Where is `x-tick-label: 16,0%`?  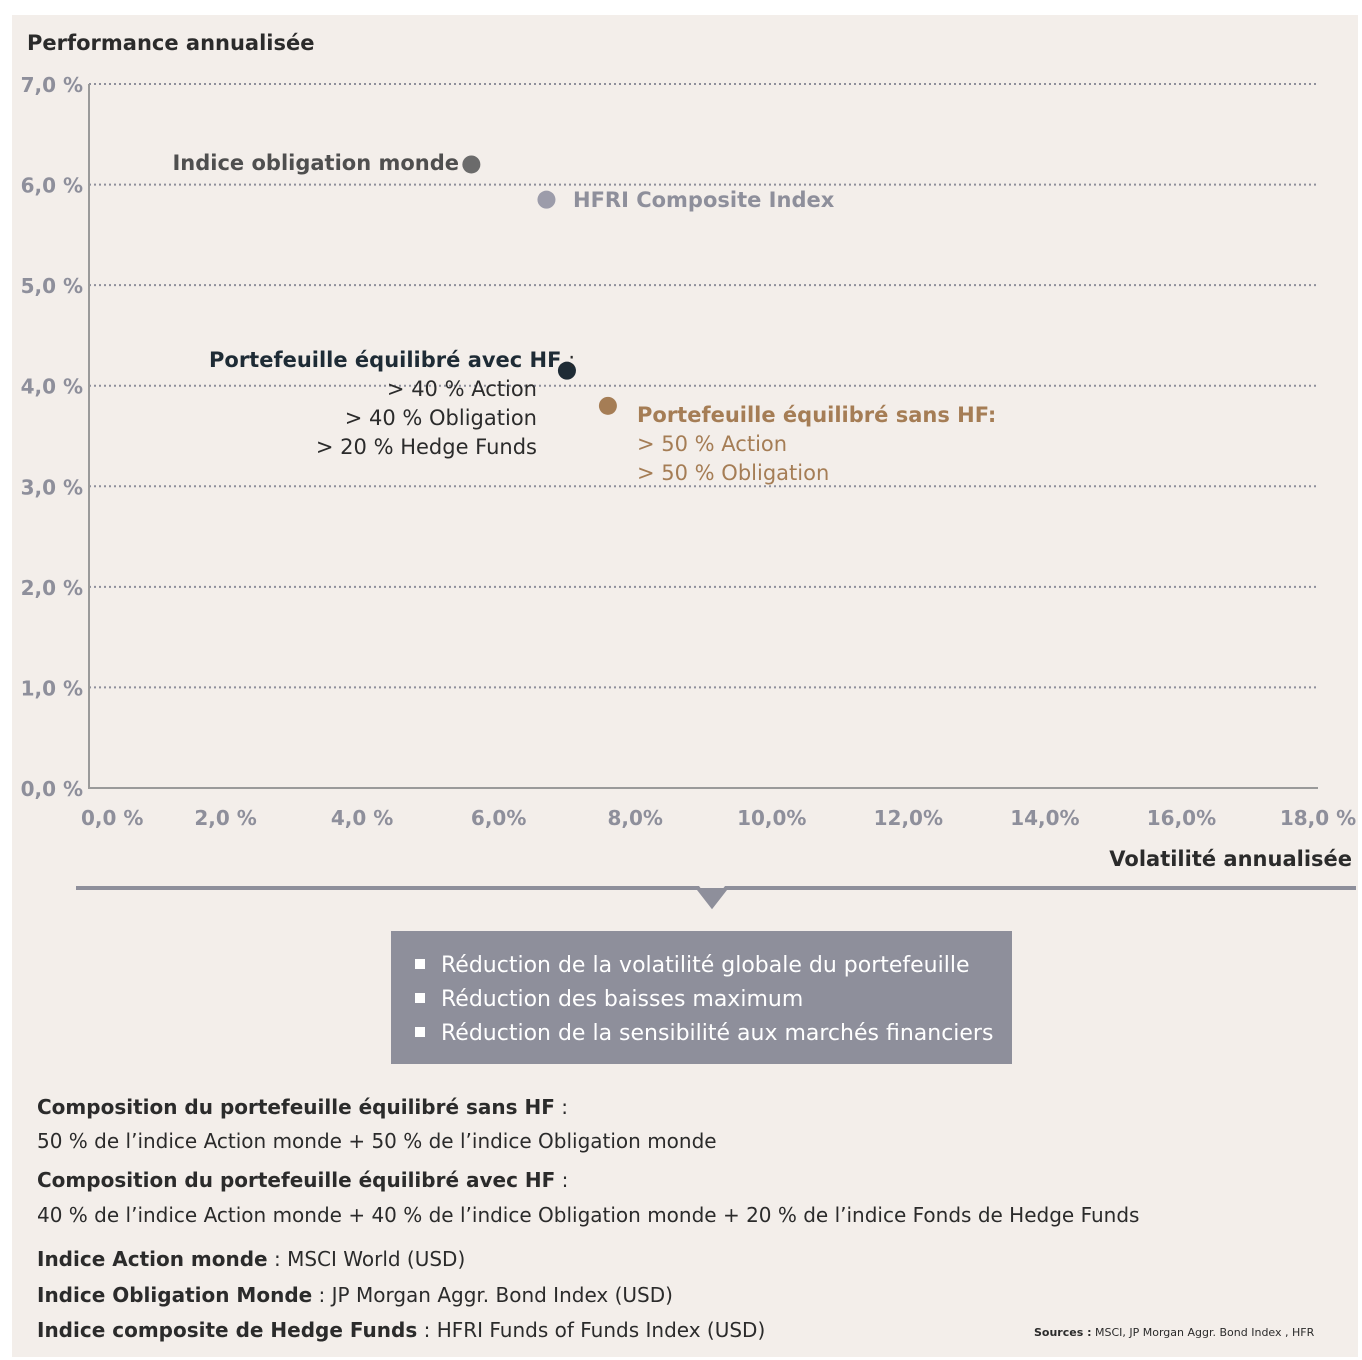
x-tick-label: 16,0% is located at coordinates (1181, 818).